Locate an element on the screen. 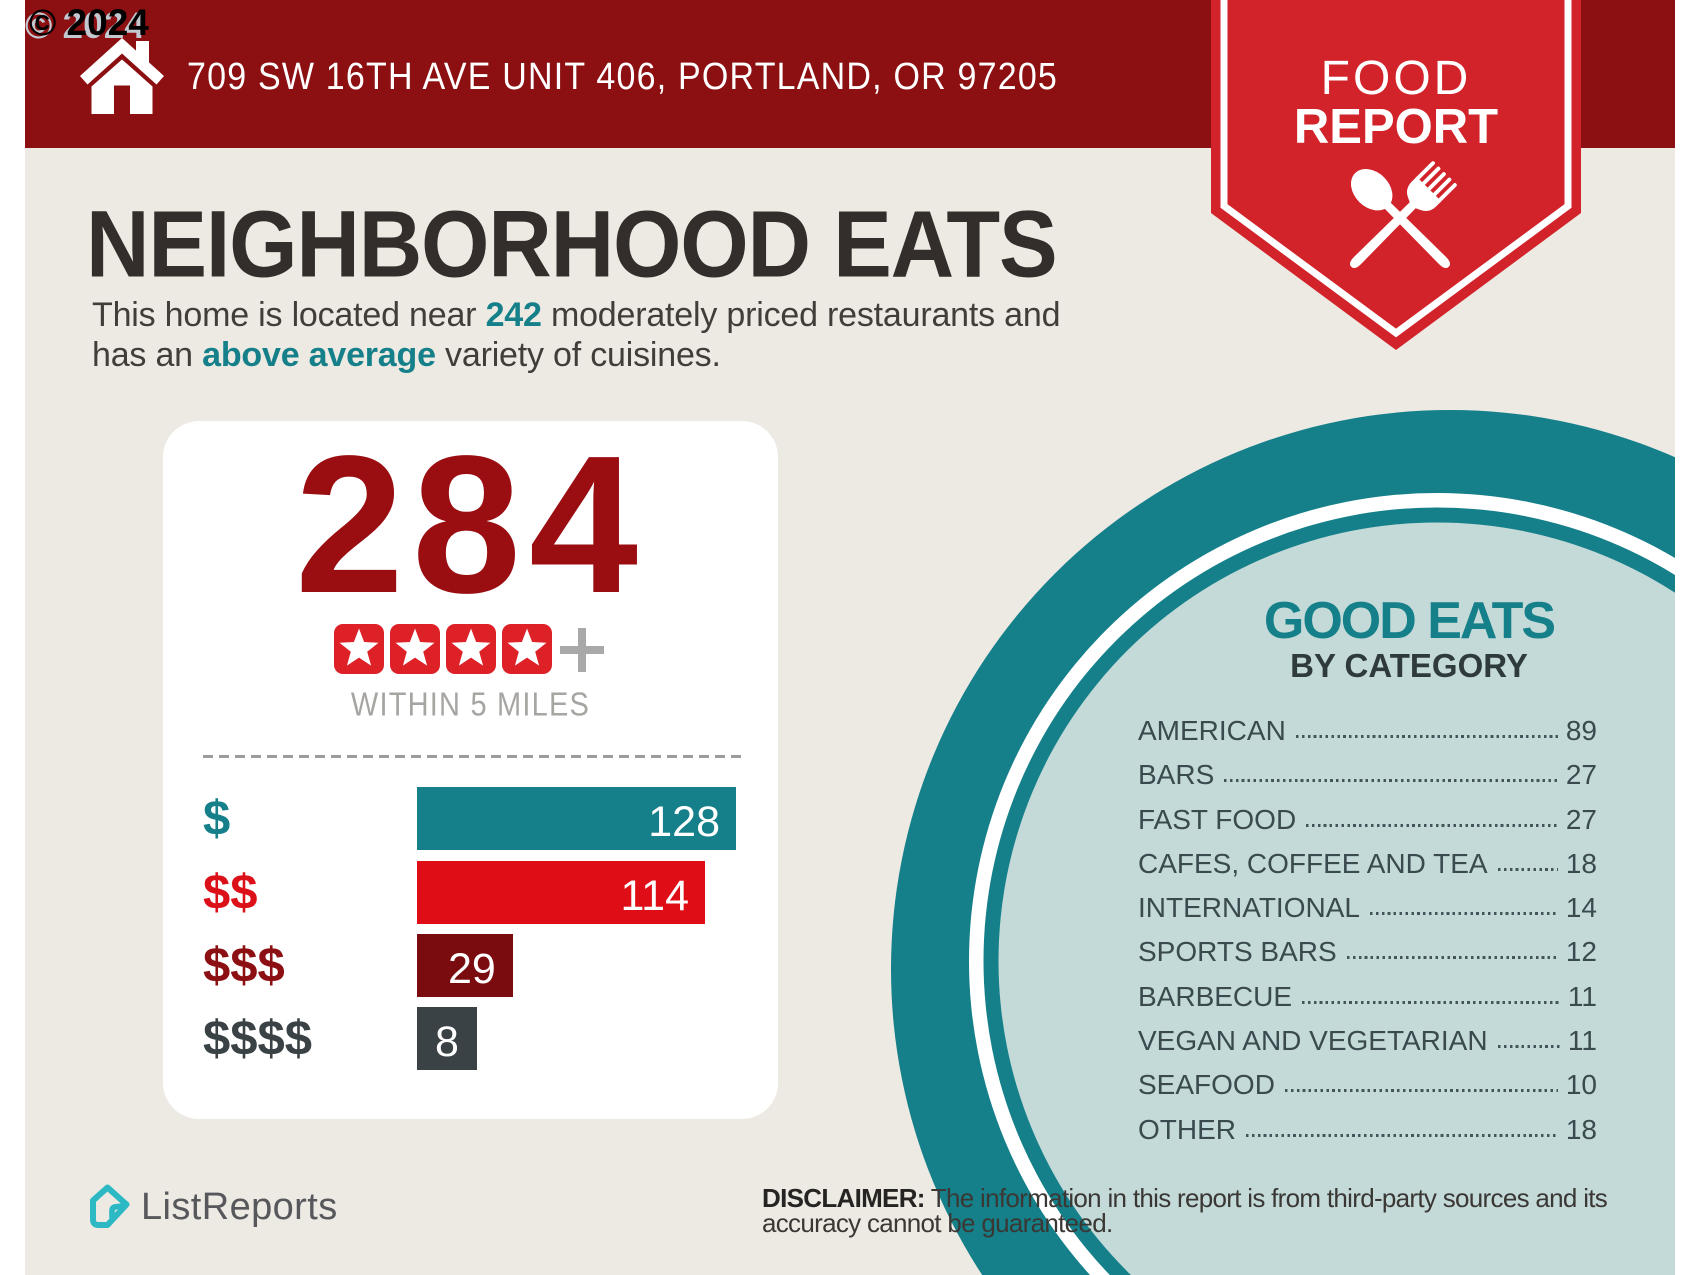 This screenshot has height=1275, width=1700. svg-text: FOOD is located at coordinates (1396, 78).